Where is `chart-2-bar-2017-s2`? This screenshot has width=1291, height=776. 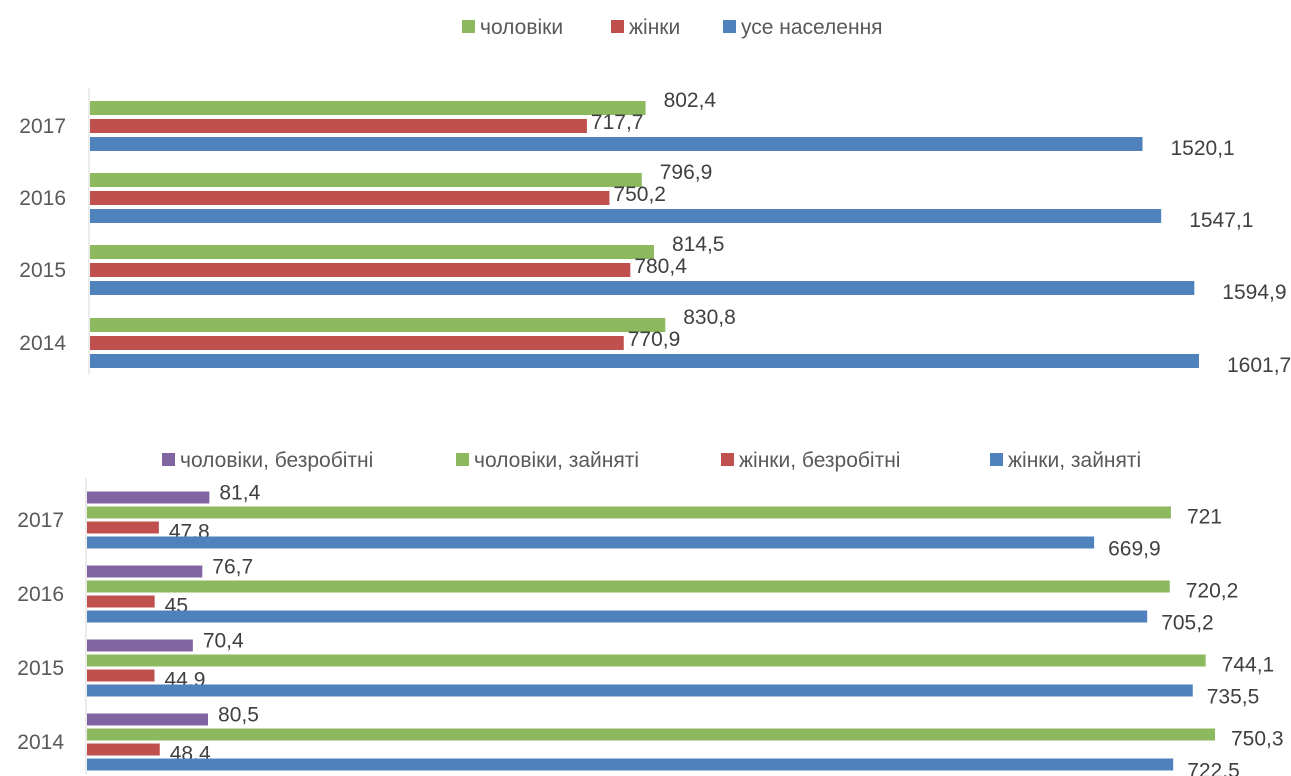 chart-2-bar-2017-s2 is located at coordinates (629, 512).